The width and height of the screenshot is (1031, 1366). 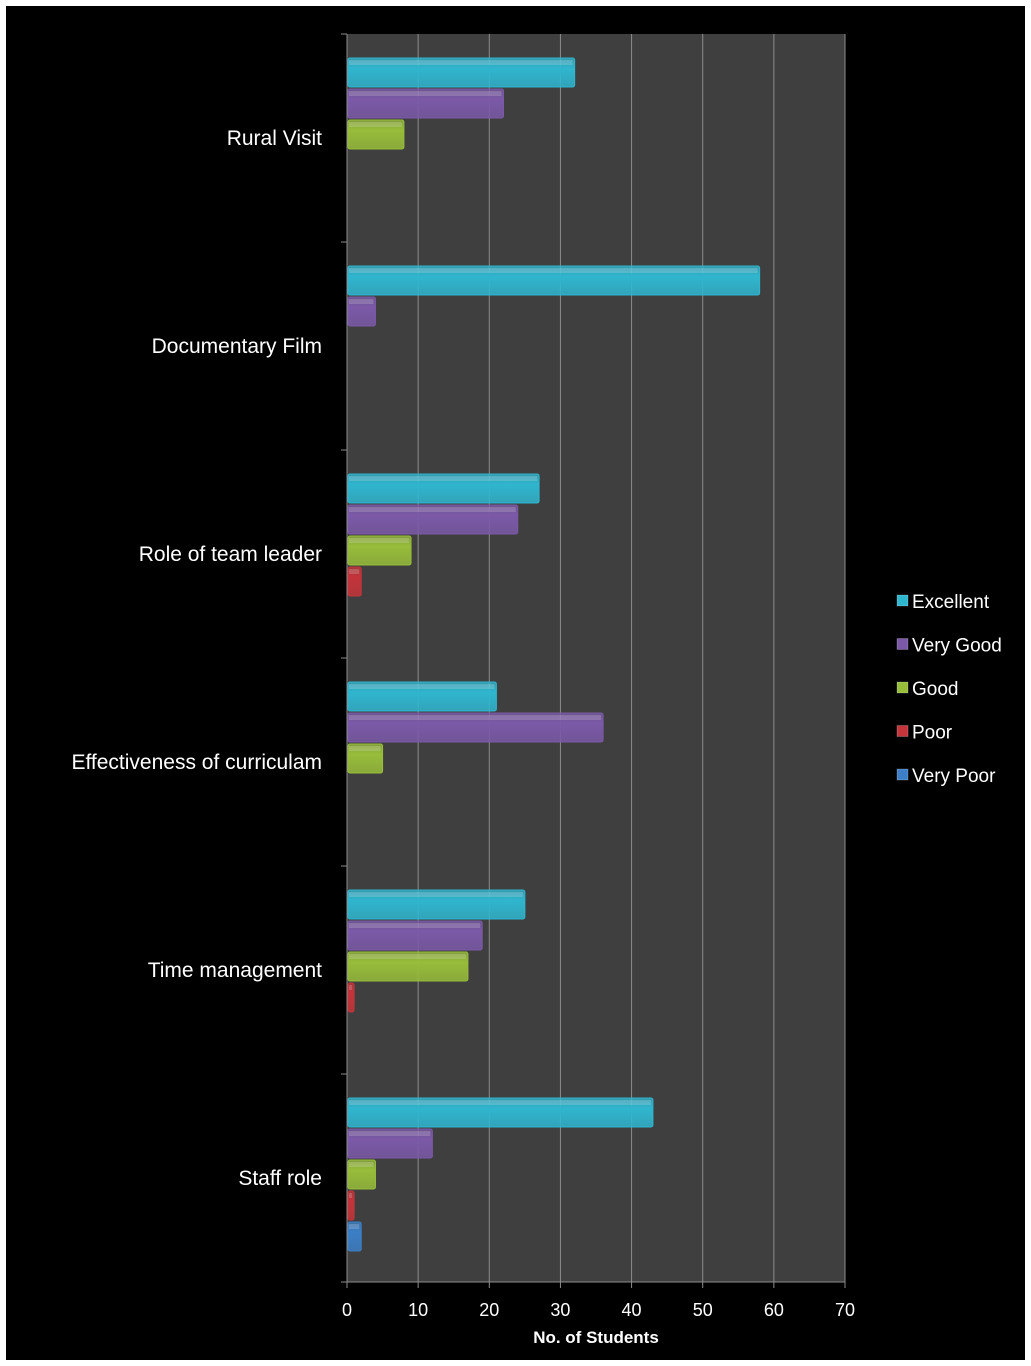 I want to click on legend-label: Good, so click(x=935, y=689).